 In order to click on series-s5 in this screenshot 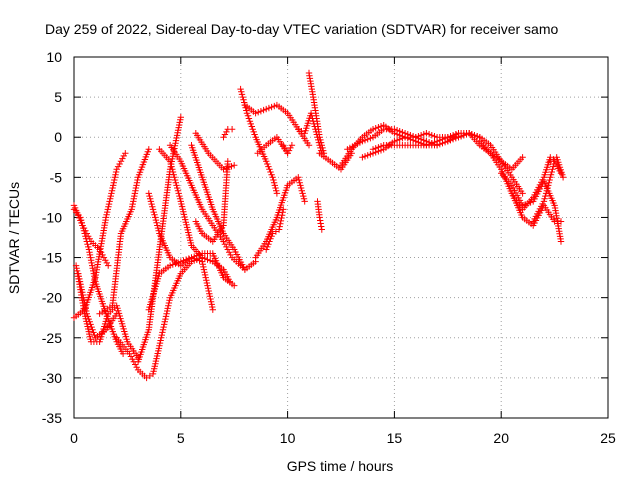, I will do `click(91, 235)`.